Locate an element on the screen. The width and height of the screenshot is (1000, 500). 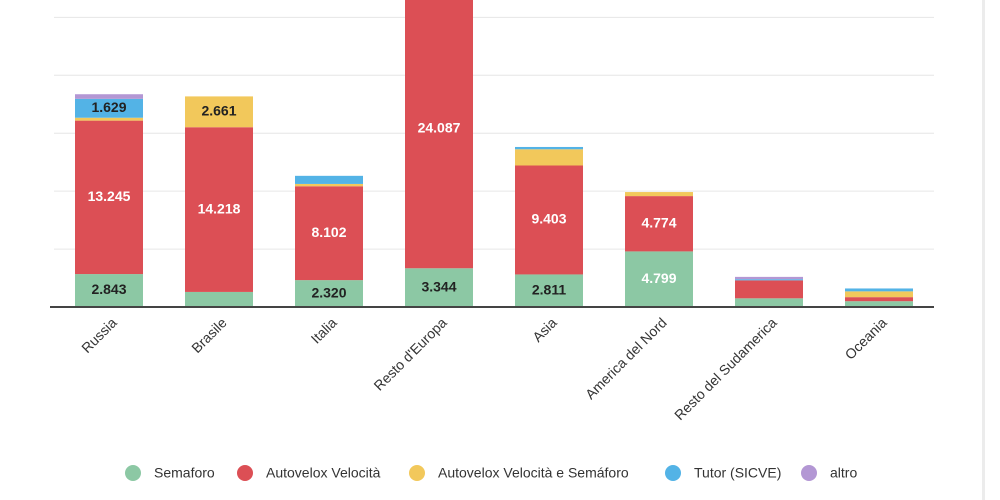
scrollbar-edge is located at coordinates (983, 250).